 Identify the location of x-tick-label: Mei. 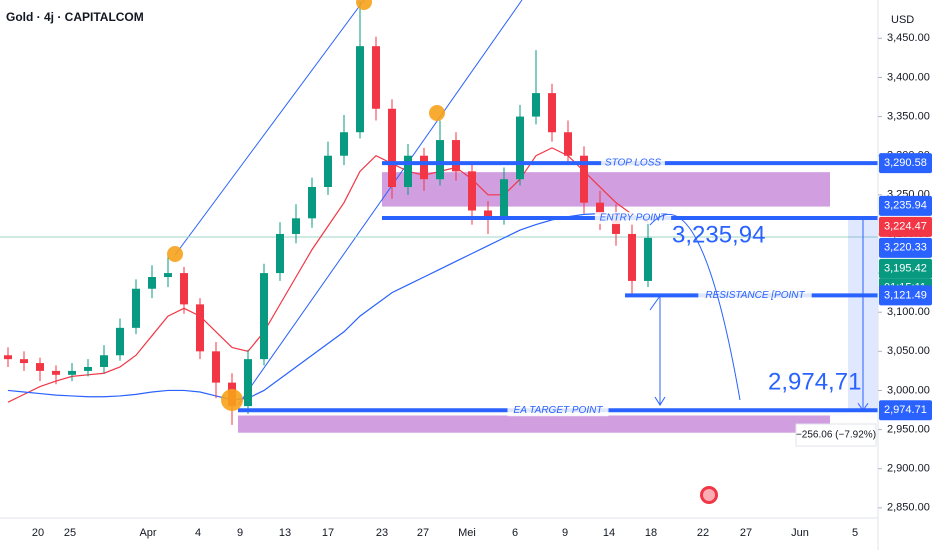
(467, 533).